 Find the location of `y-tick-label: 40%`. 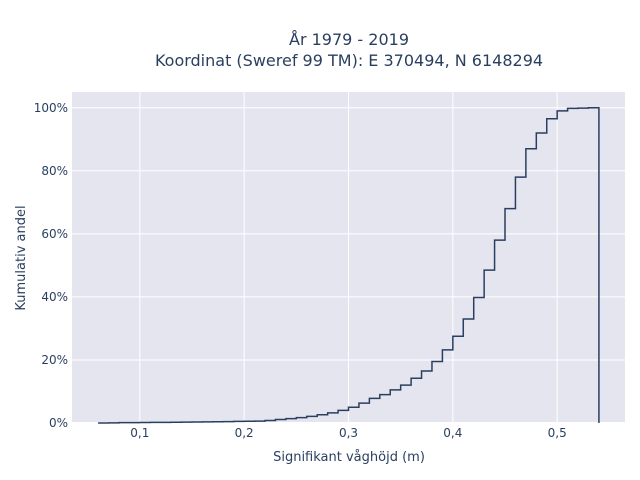

y-tick-label: 40% is located at coordinates (54, 297).